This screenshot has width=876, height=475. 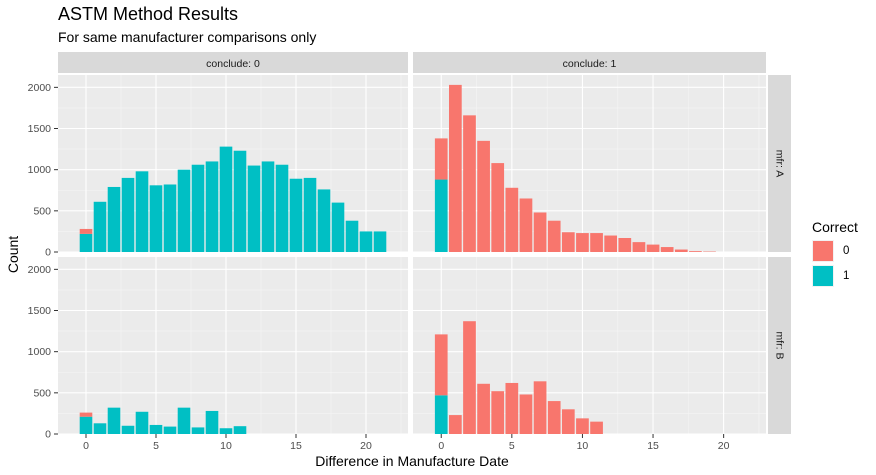 I want to click on legend-label-0: 0, so click(x=846, y=251).